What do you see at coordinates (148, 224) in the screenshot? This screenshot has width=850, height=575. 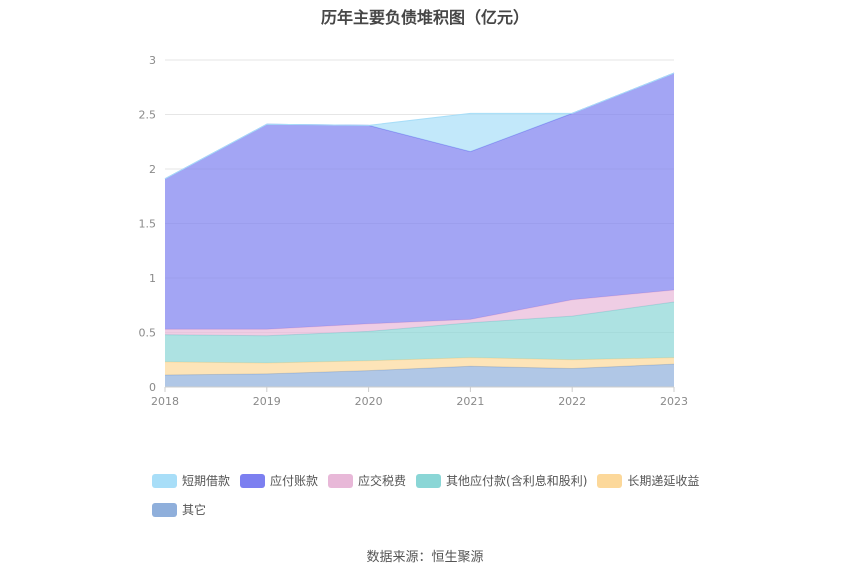 I see `y-tick-label: 1.5` at bounding box center [148, 224].